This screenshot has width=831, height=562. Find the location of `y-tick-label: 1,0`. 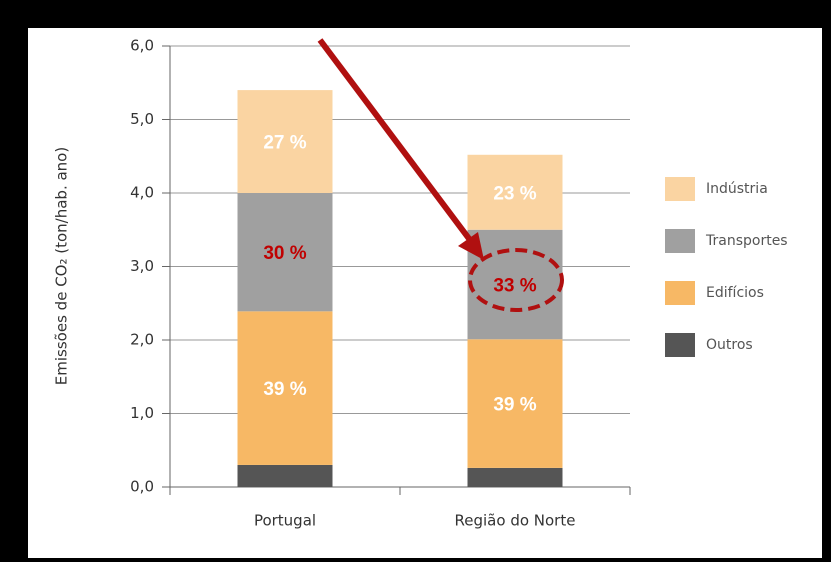

y-tick-label: 1,0 is located at coordinates (142, 413).